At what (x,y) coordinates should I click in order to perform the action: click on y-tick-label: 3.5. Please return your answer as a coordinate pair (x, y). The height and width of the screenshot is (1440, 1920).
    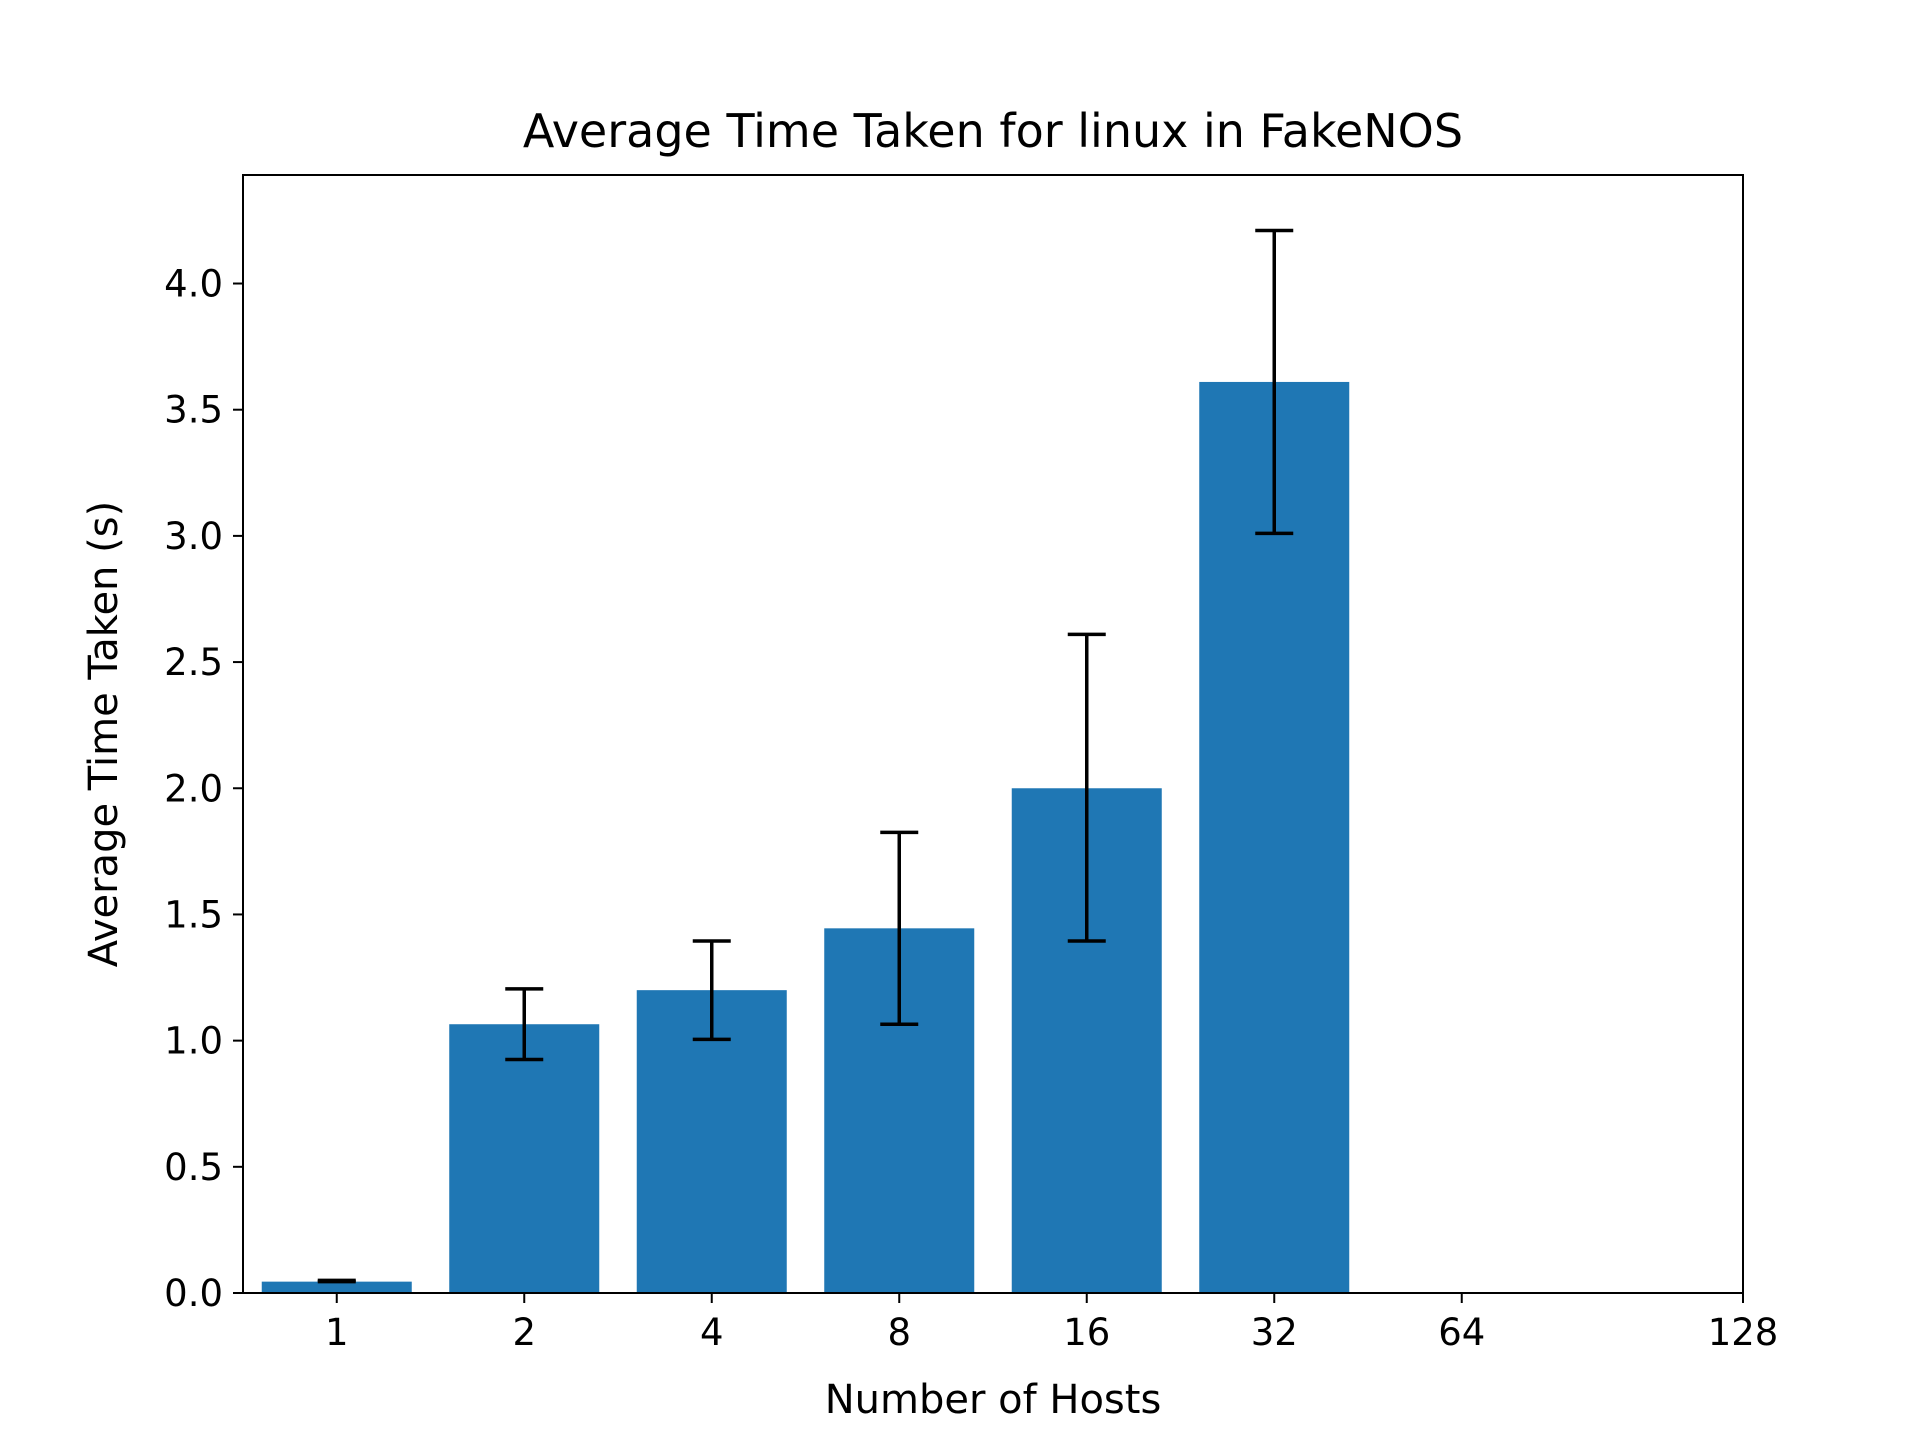
    Looking at the image, I should click on (193, 410).